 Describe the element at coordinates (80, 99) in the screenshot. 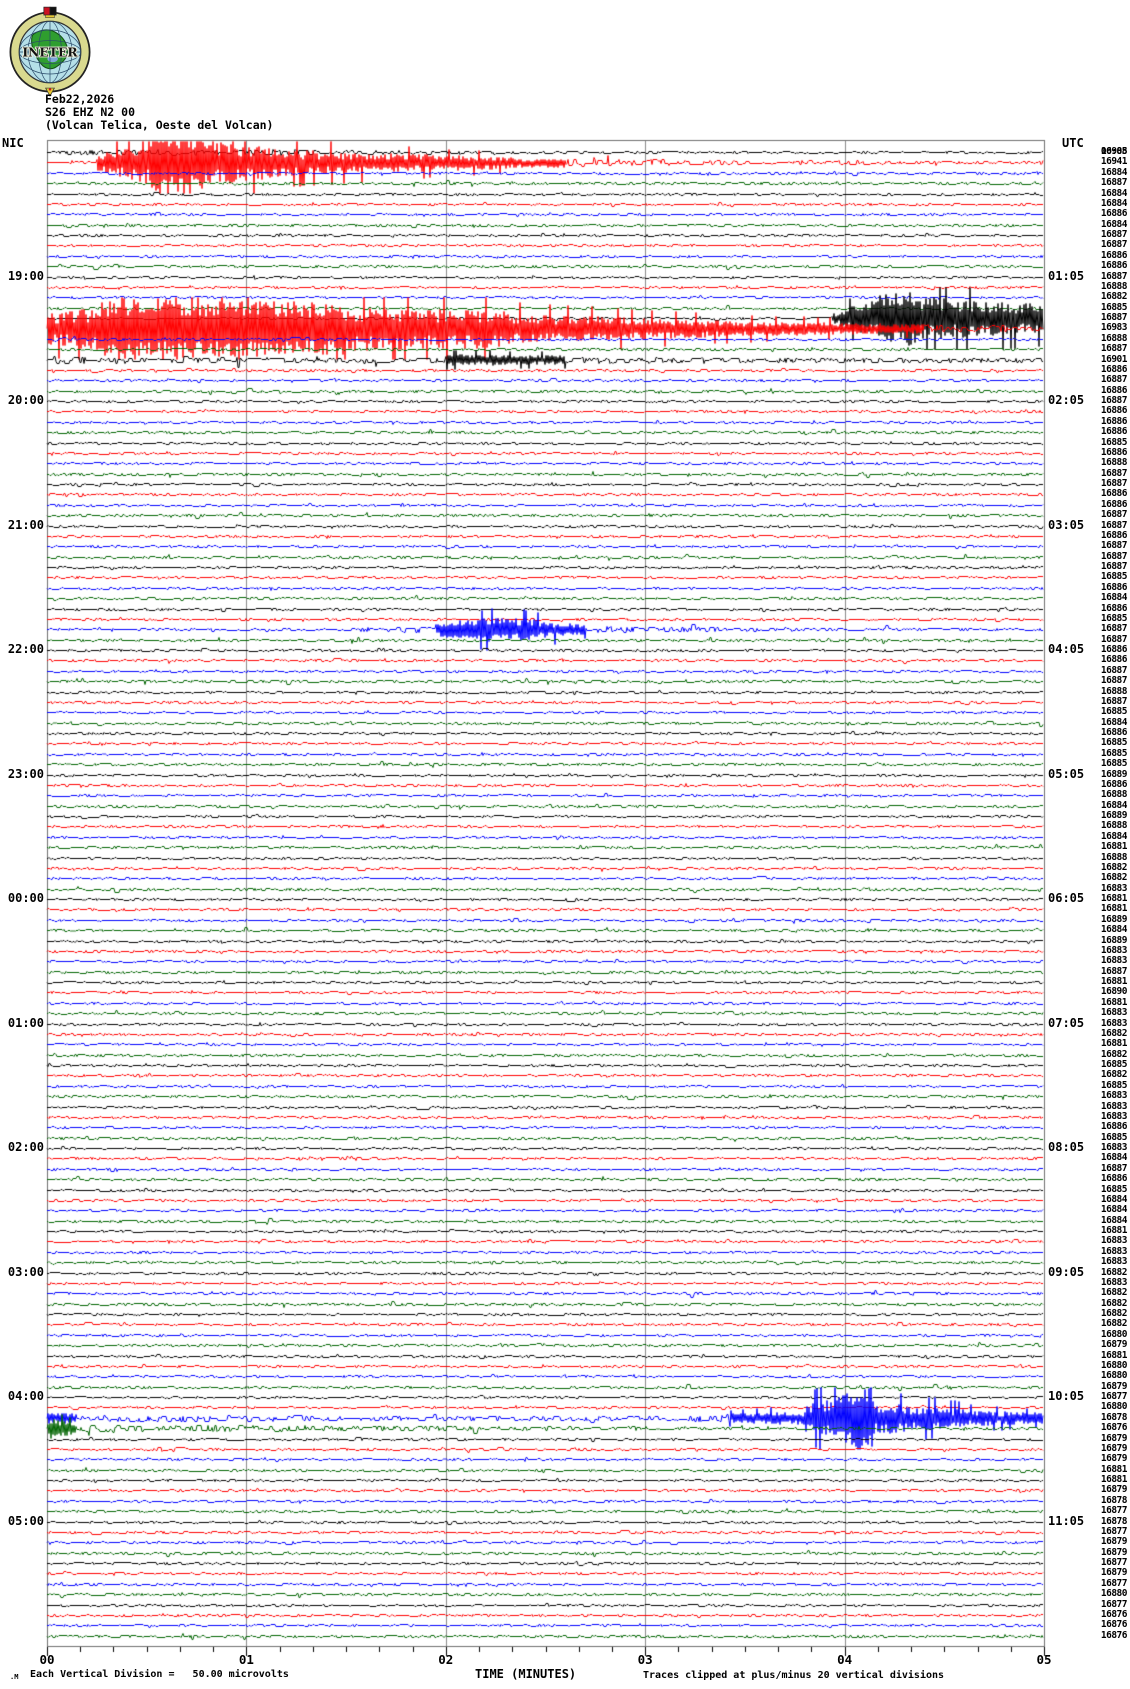

I see `header-date: Feb22,2026` at that location.